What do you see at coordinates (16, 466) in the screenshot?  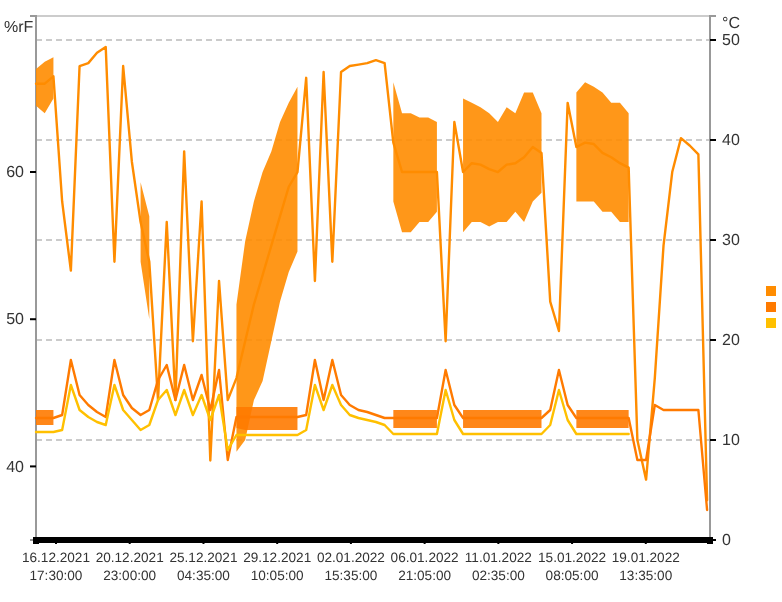 I see `y-tick-label: 40` at bounding box center [16, 466].